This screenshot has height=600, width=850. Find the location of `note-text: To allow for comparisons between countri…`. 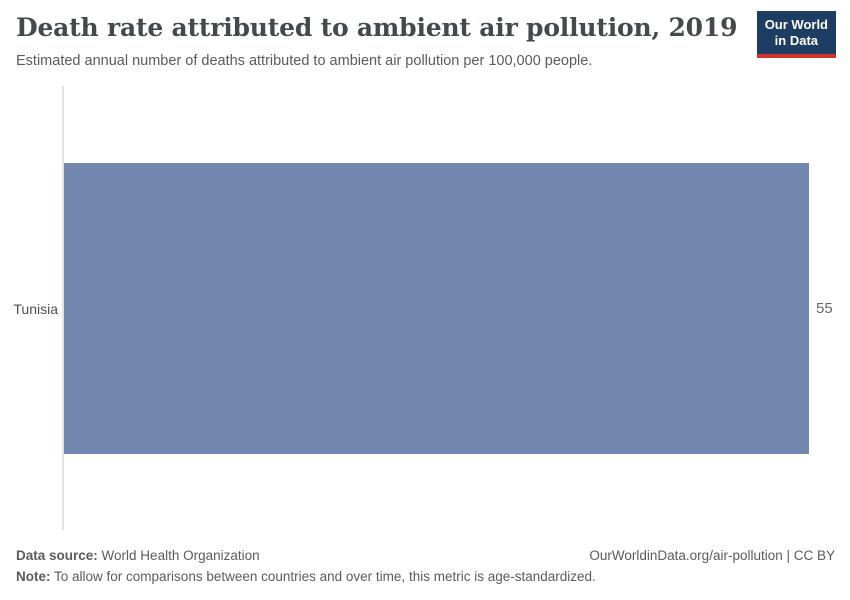

note-text: To allow for comparisons between countri… is located at coordinates (325, 576).